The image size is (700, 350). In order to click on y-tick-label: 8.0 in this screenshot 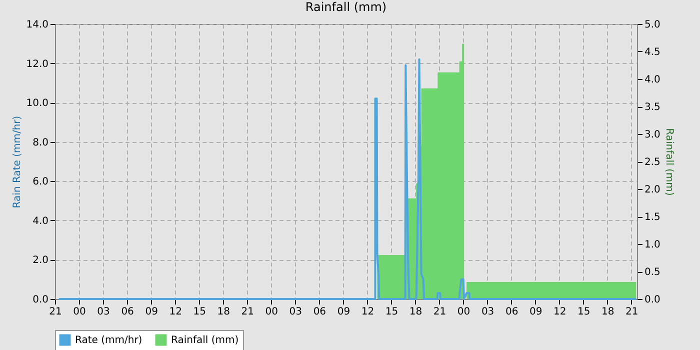, I will do `click(40, 142)`.